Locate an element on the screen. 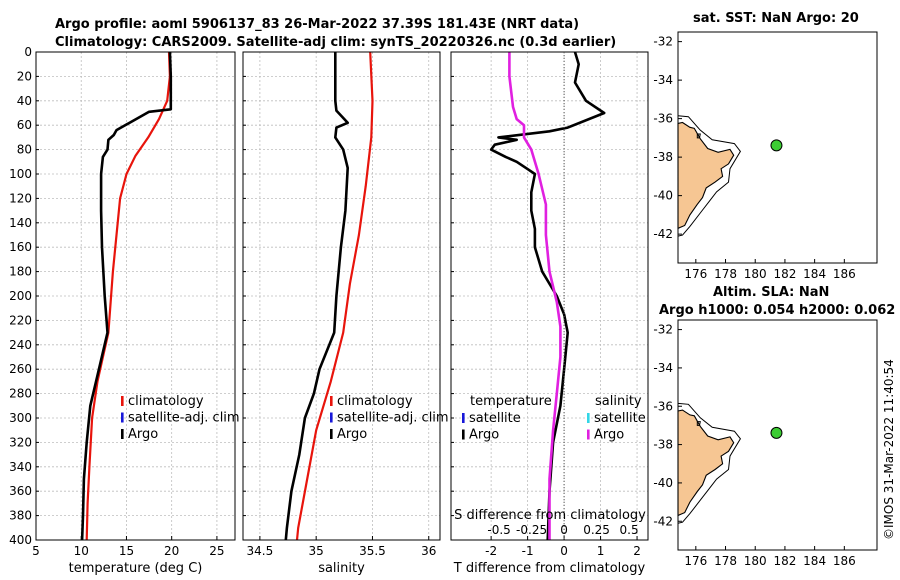  y-tick-label: 120 is located at coordinates (20, 198).